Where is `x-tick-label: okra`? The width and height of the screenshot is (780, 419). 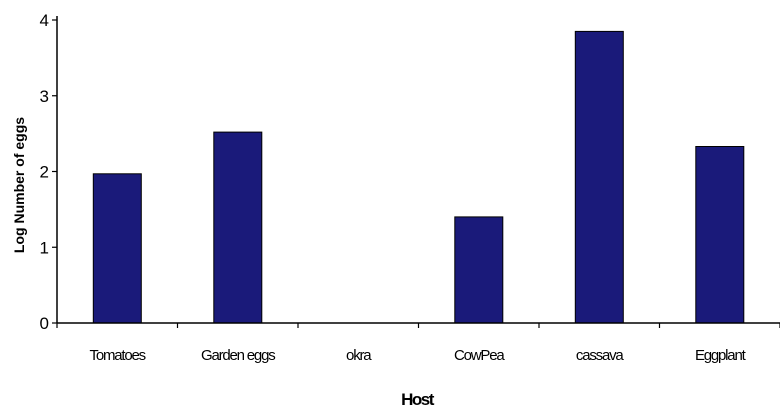 x-tick-label: okra is located at coordinates (359, 355).